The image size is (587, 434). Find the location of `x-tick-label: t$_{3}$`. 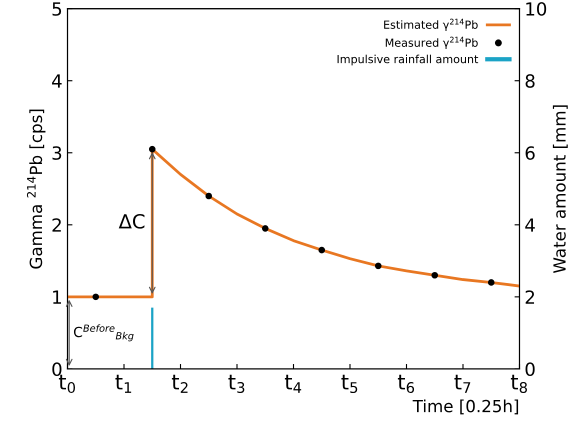

x-tick-label: t$_{3}$ is located at coordinates (236, 384).